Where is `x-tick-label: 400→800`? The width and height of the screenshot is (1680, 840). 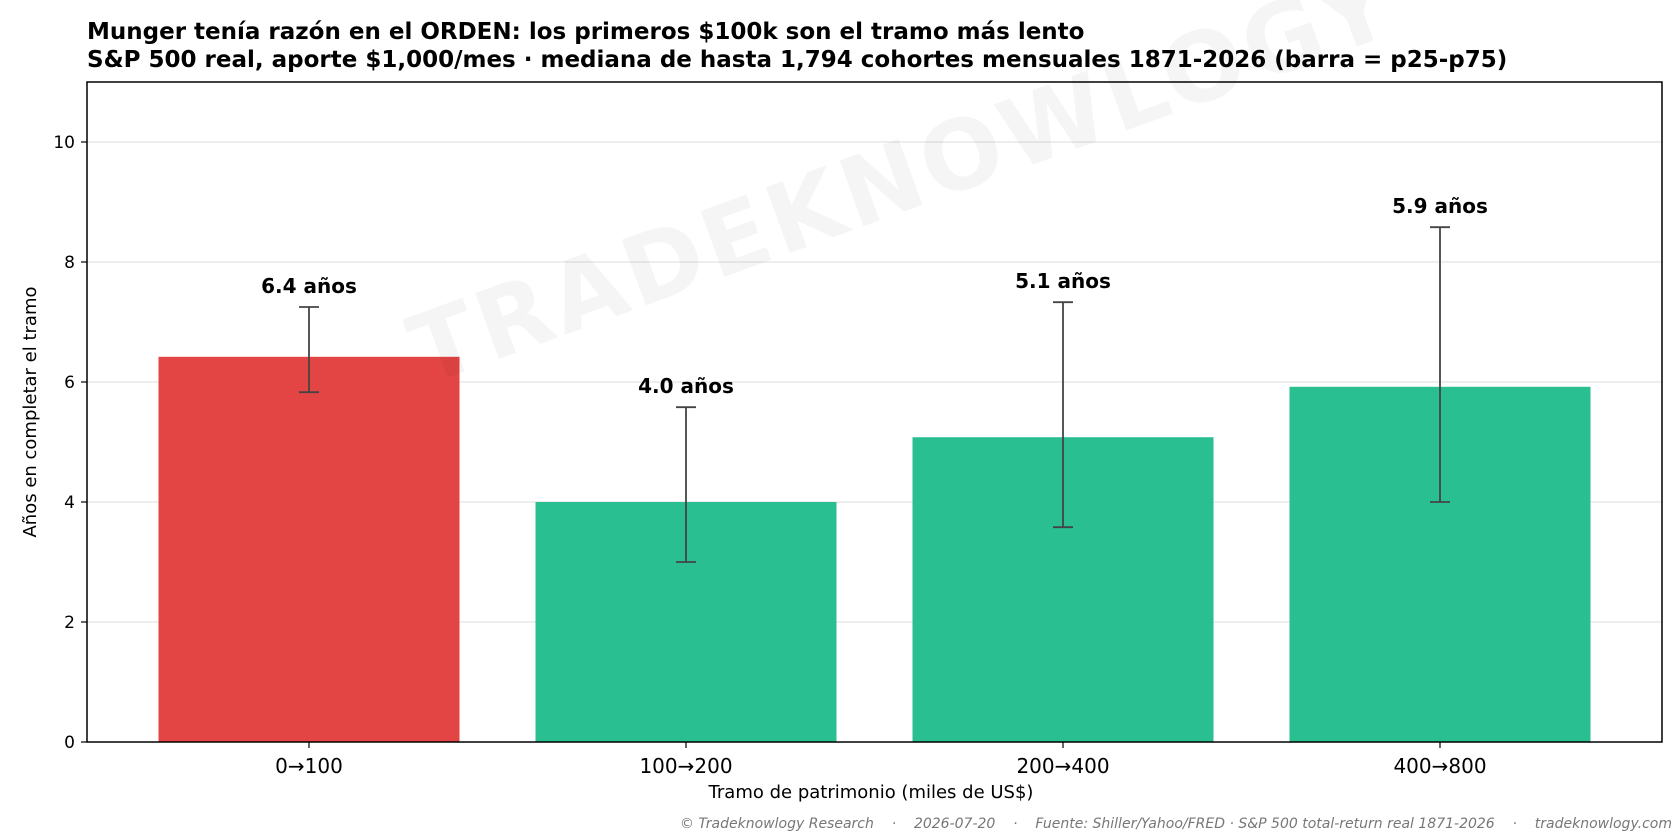 x-tick-label: 400→800 is located at coordinates (1439, 766).